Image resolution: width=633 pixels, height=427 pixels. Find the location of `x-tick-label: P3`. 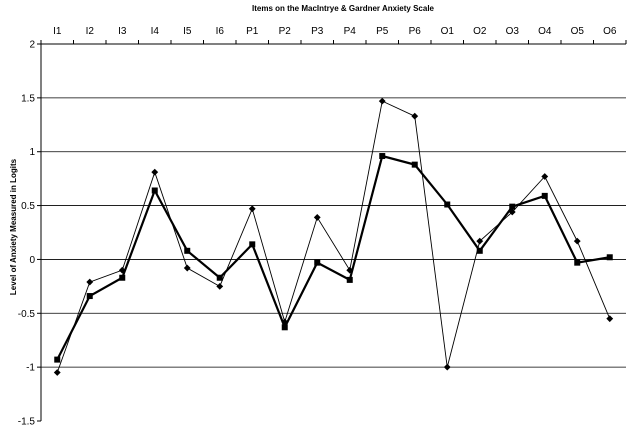

x-tick-label: P3 is located at coordinates (317, 31).